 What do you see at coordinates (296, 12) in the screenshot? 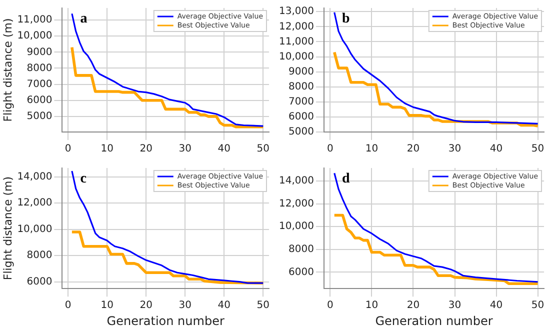
I see `y-tick-label: 13,000` at bounding box center [296, 12].